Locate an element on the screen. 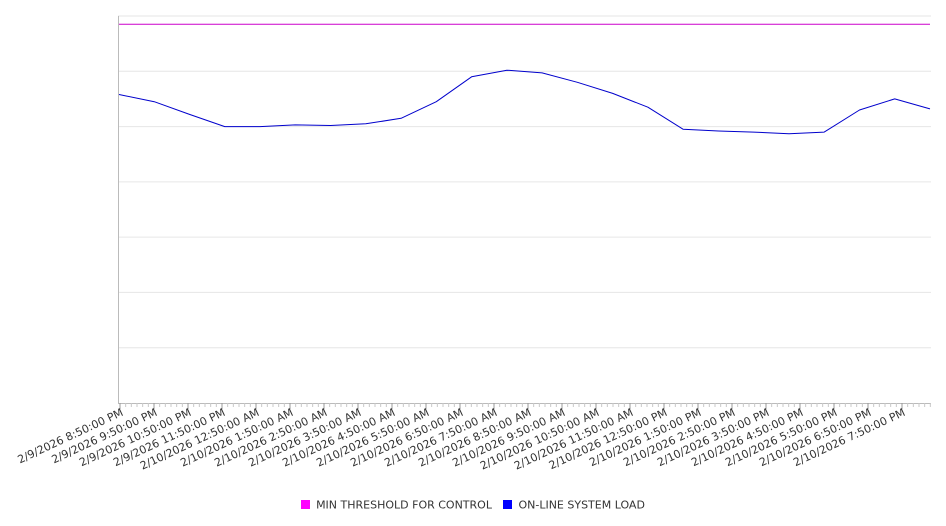 Image resolution: width=946 pixels, height=526 pixels. legend-item-load: ON-LINE SYSTEM LOAD is located at coordinates (574, 505).